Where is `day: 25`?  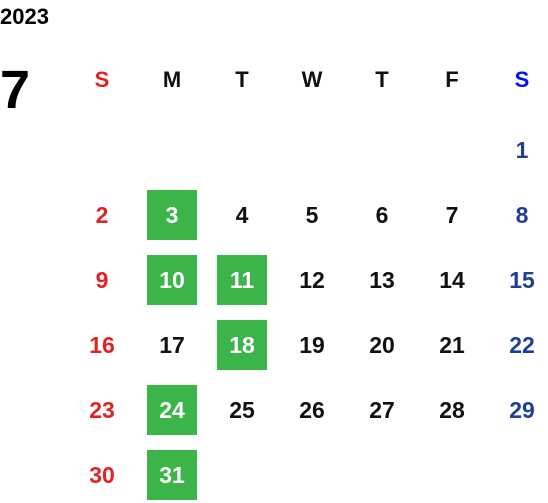 day: 25 is located at coordinates (242, 409).